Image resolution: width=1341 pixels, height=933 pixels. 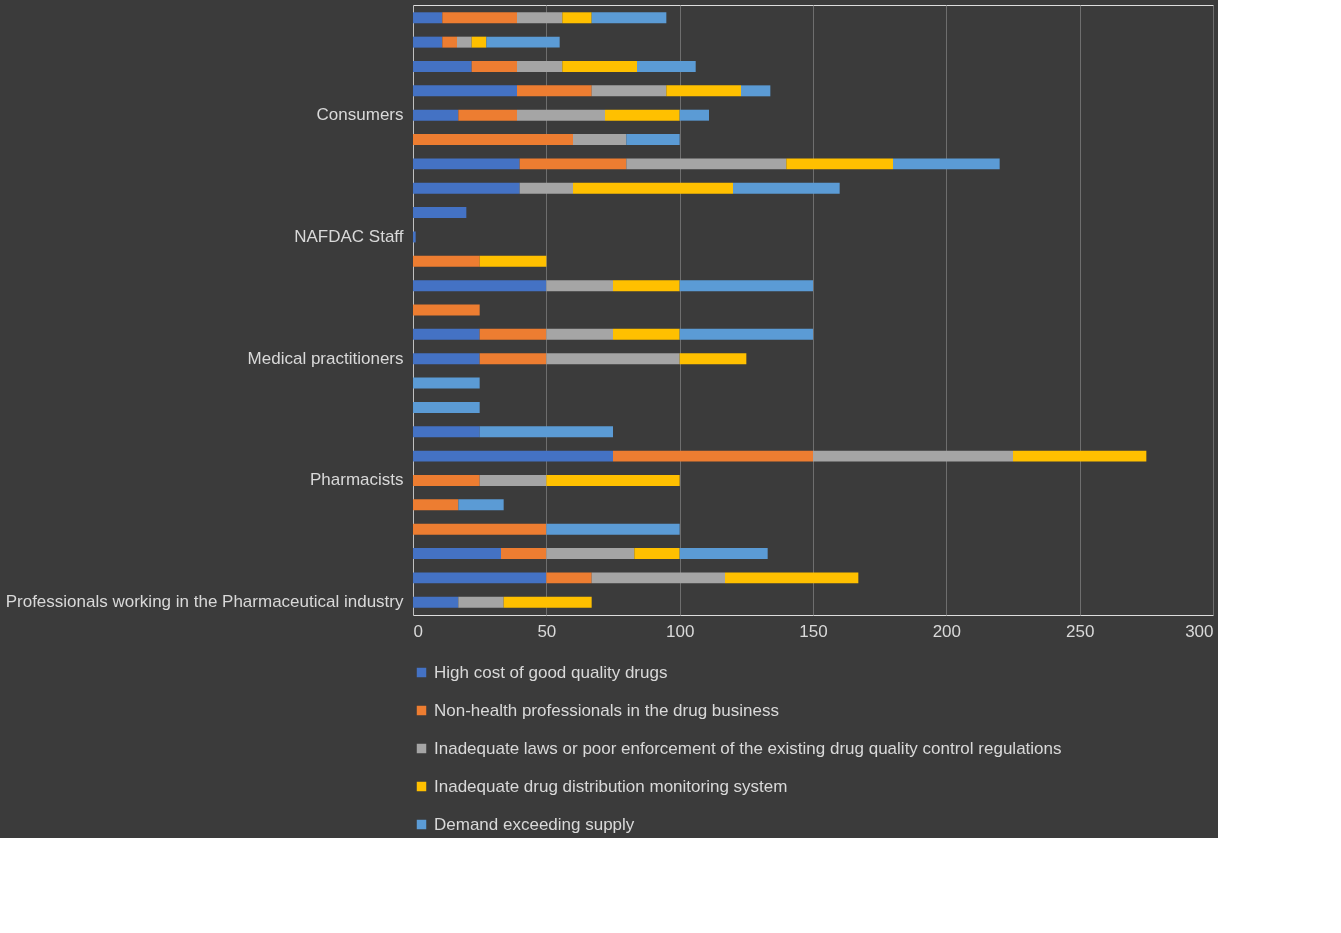 I want to click on y-tick-label: NAFDAC Staff, so click(x=349, y=236).